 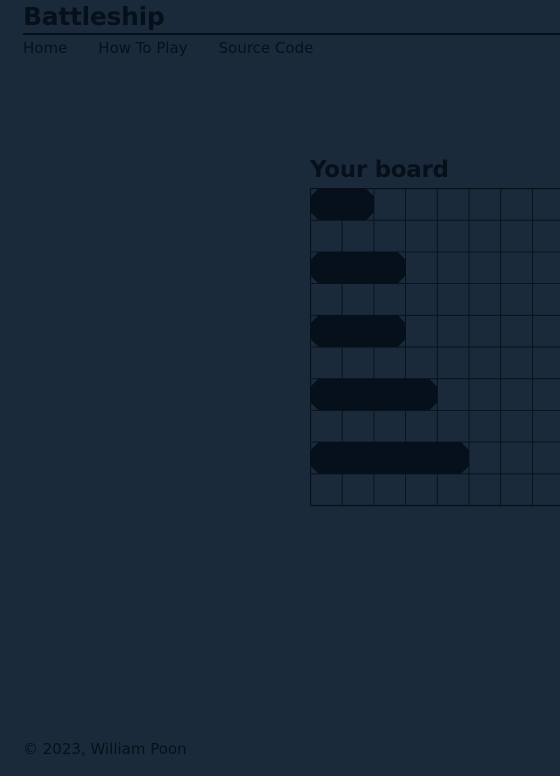 I want to click on nav-link-source-code: Source Code, so click(x=266, y=48).